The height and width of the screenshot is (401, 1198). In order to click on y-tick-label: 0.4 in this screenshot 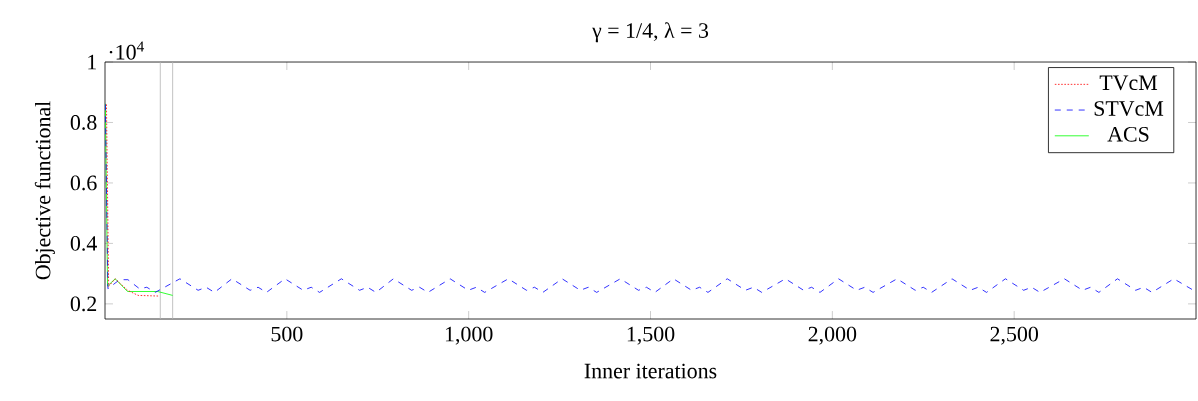, I will do `click(83, 243)`.